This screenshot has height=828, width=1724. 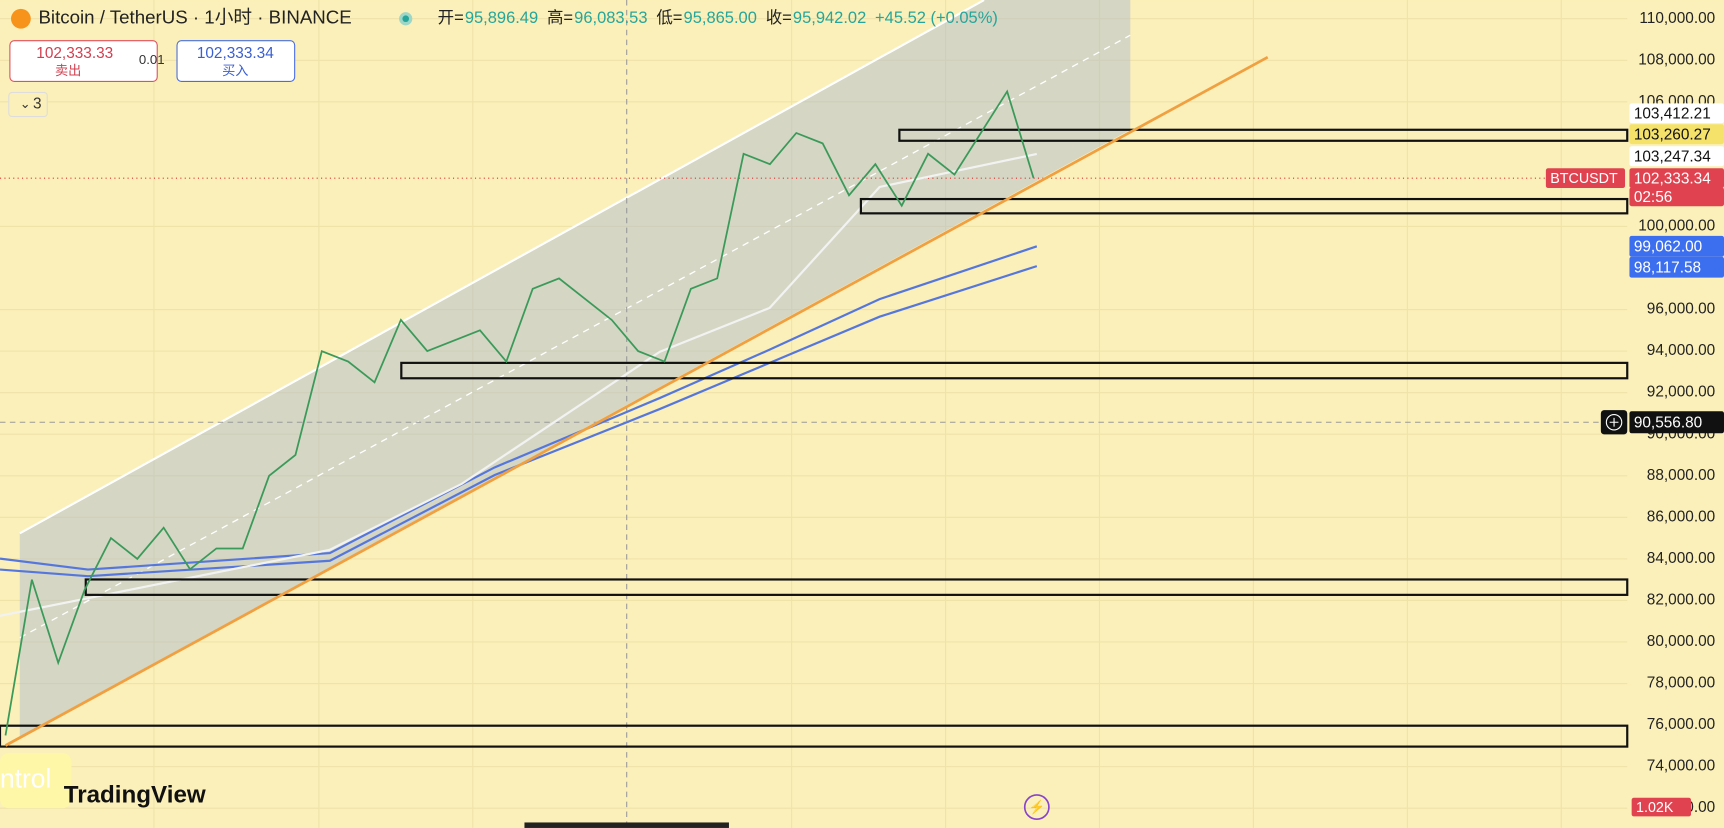 What do you see at coordinates (1655, 808) in the screenshot?
I see `price-badge-label: 1.02K` at bounding box center [1655, 808].